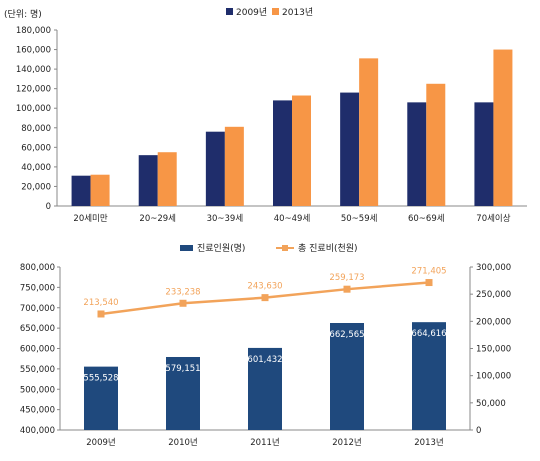  I want to click on legend-label-2013: 2013년, so click(297, 12).